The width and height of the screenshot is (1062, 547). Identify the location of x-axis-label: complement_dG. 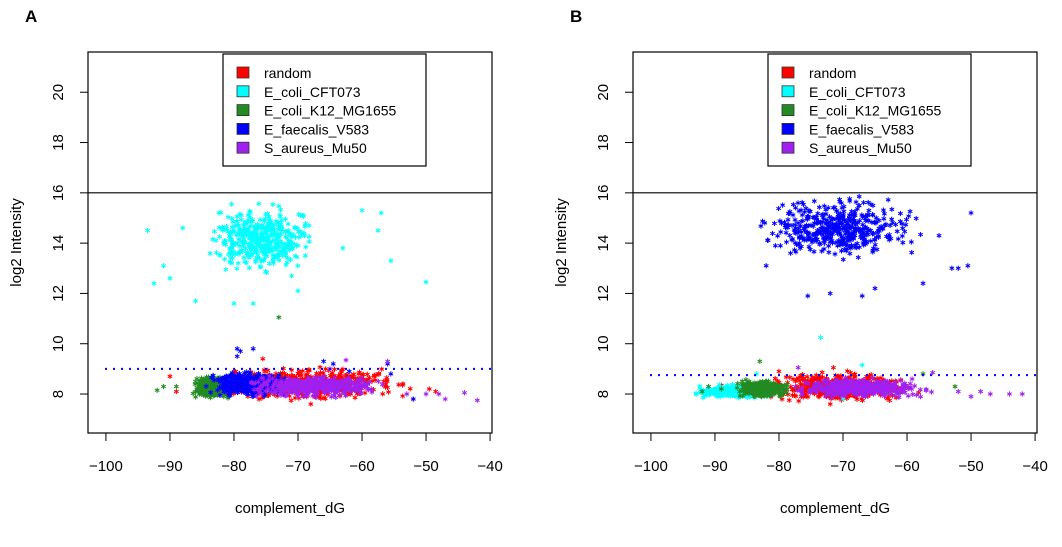
(835, 508).